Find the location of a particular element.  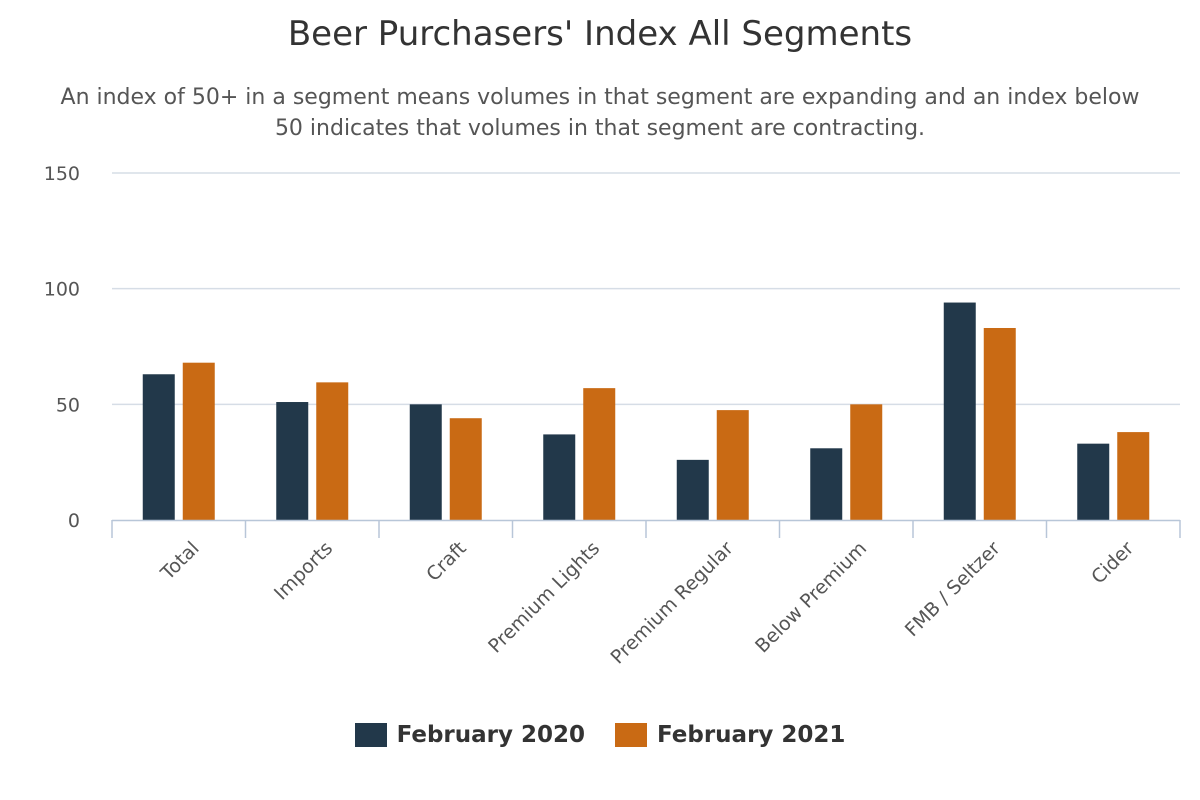

category-label: Premium Lights is located at coordinates (544, 597).